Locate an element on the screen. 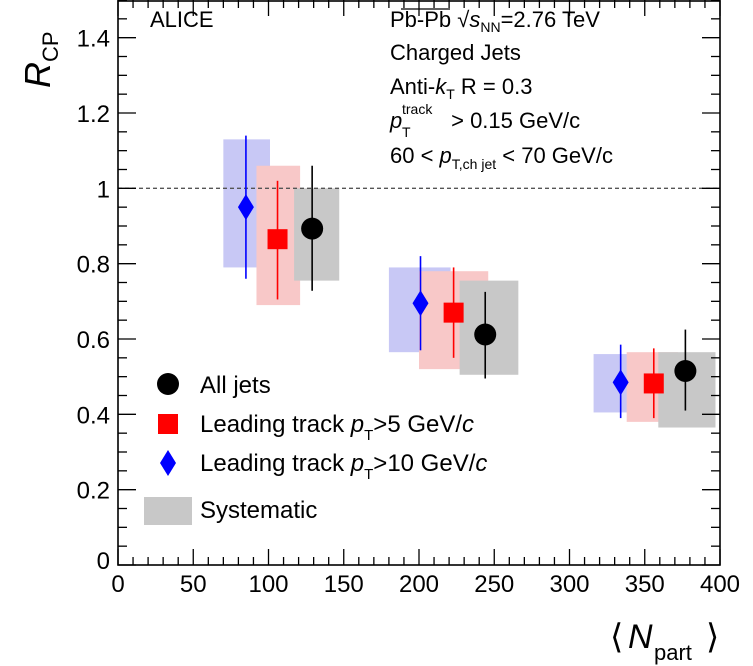  x-axis-title: ⟨ N part ⟩ is located at coordinates (664, 641).